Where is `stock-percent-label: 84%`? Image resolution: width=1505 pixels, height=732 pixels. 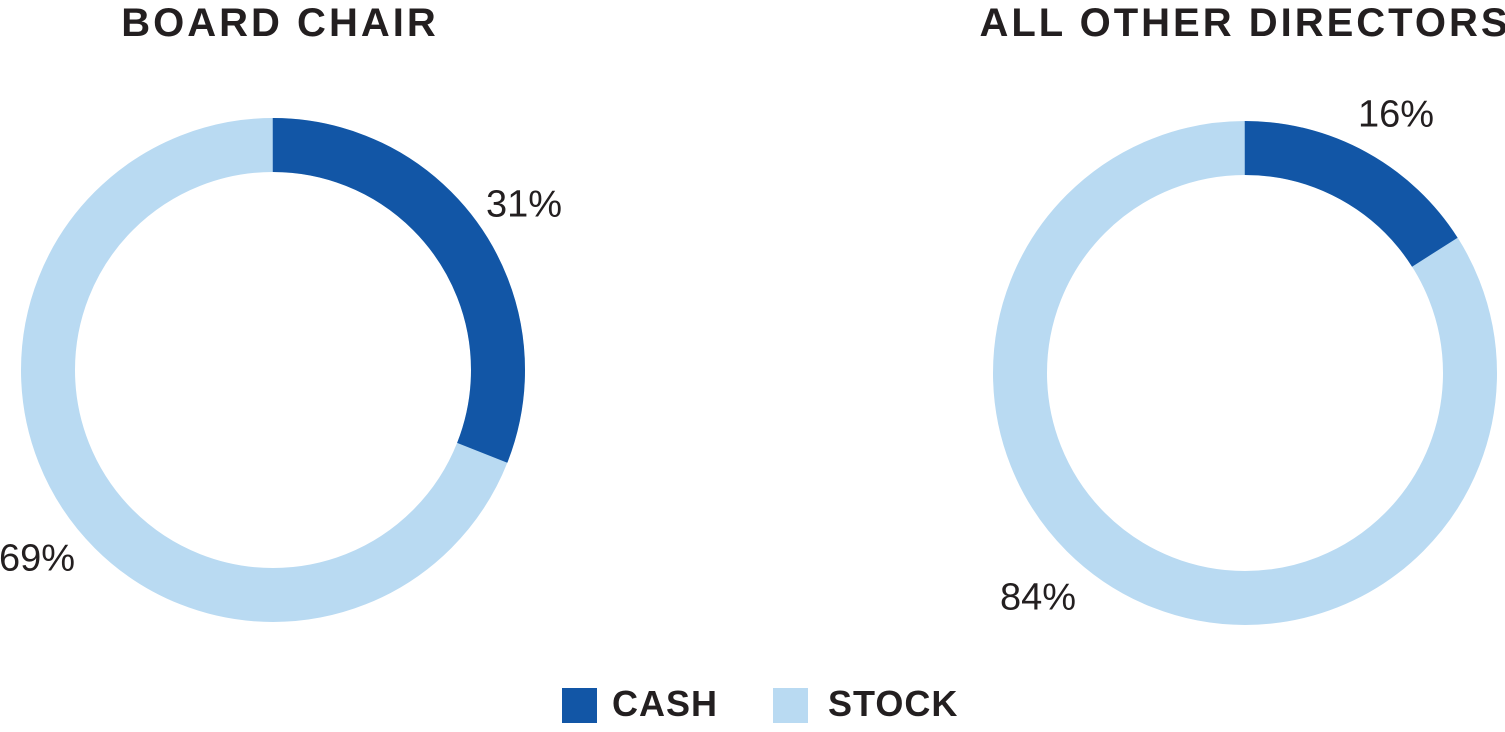
stock-percent-label: 84% is located at coordinates (1038, 597).